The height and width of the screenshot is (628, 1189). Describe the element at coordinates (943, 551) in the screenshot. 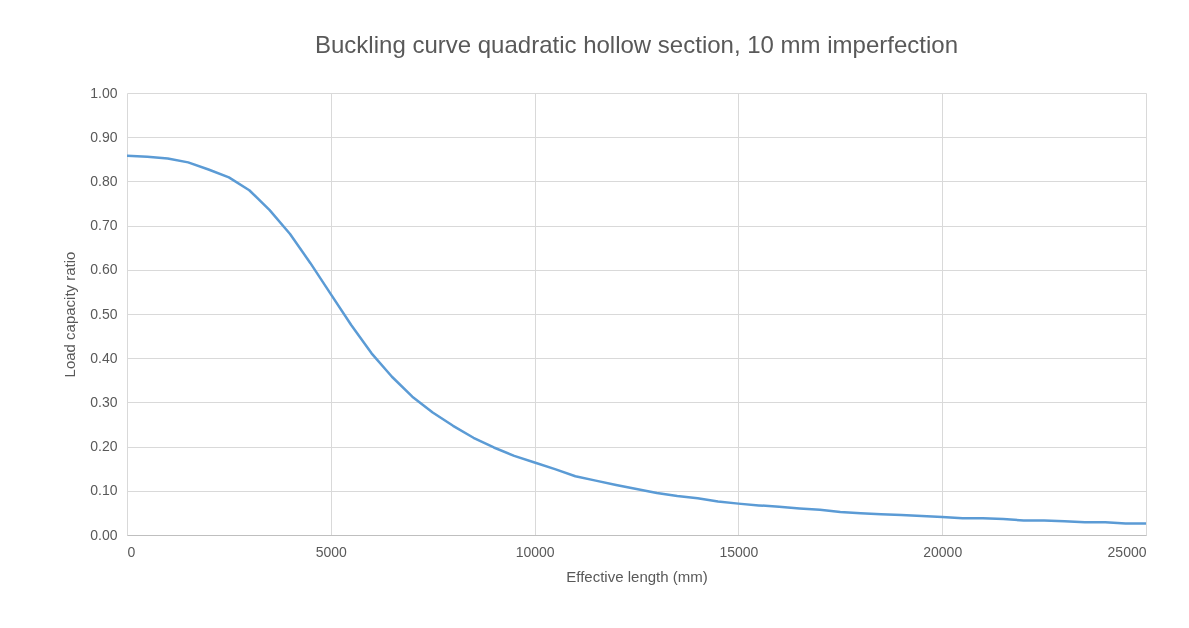

I see `x-tick-label: 20000` at that location.